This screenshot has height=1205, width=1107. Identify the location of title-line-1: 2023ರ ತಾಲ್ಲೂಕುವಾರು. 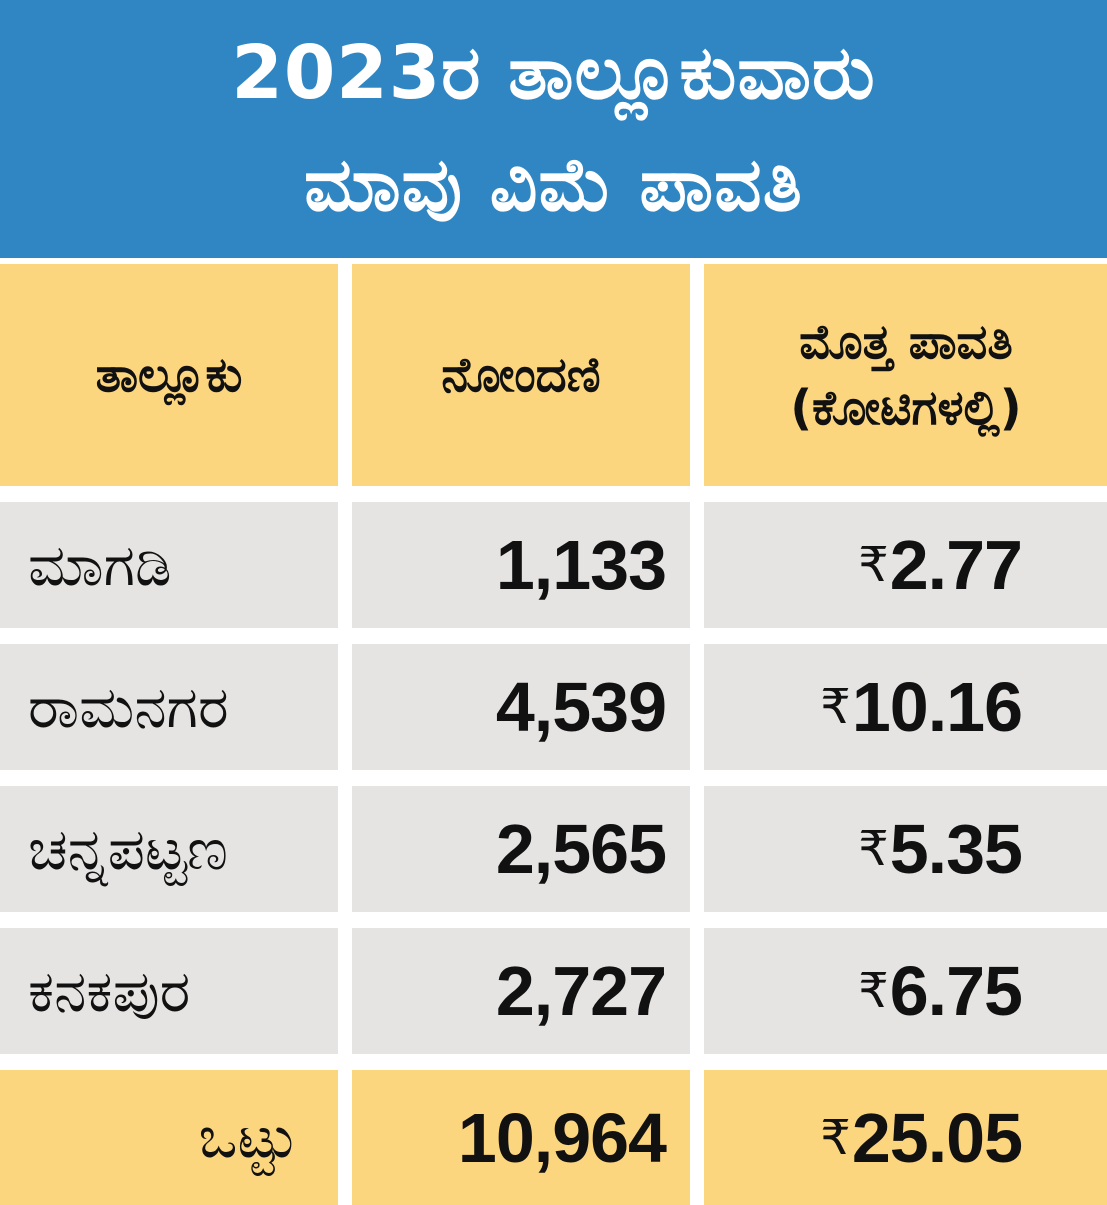
(553, 73).